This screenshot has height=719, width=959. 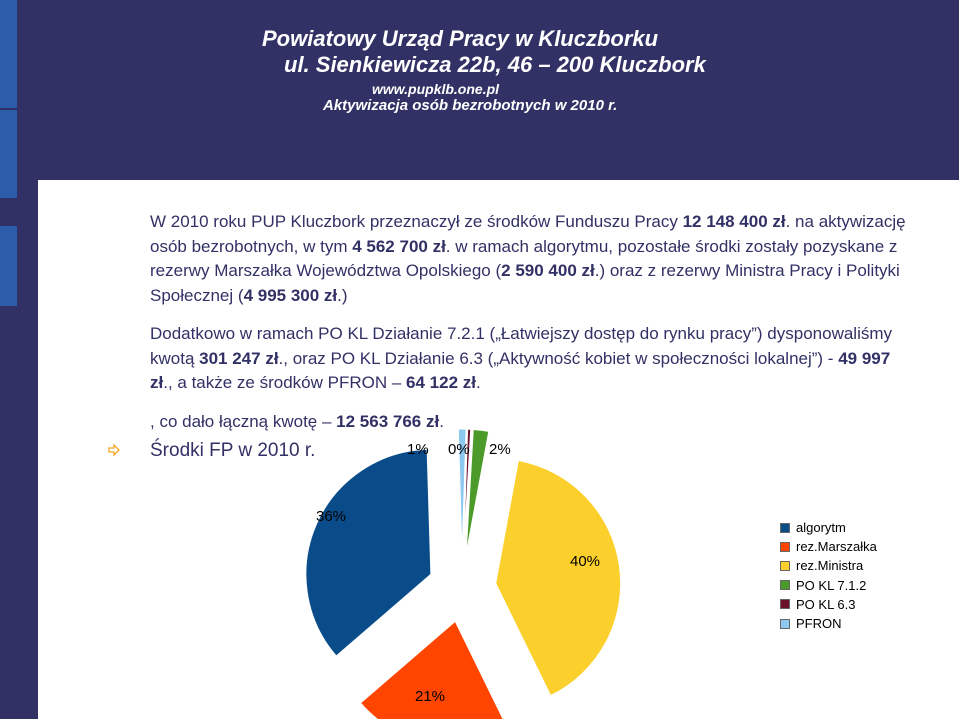 I want to click on legend-label: PO KL 7.1.2, so click(x=831, y=585).